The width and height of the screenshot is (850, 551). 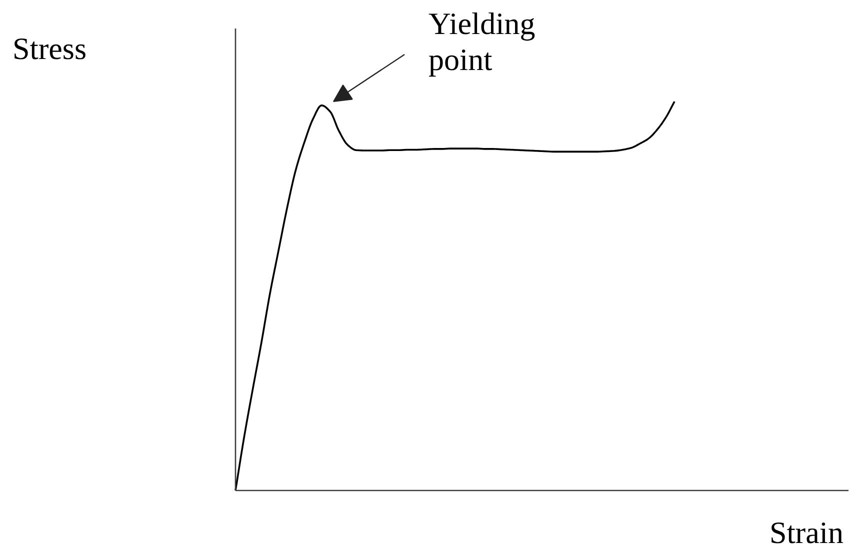 What do you see at coordinates (49, 48) in the screenshot?
I see `y-axis-title: Stress` at bounding box center [49, 48].